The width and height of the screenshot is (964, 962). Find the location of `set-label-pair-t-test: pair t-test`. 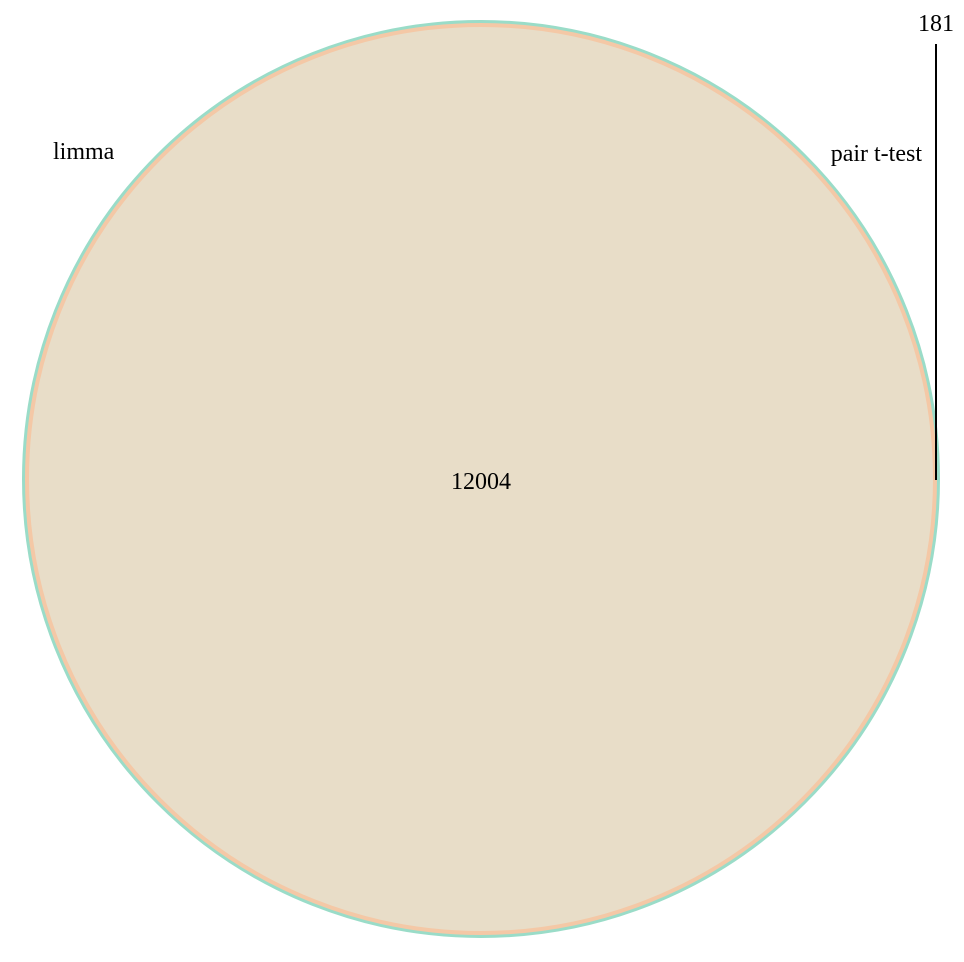

set-label-pair-t-test: pair t-test is located at coordinates (877, 154).